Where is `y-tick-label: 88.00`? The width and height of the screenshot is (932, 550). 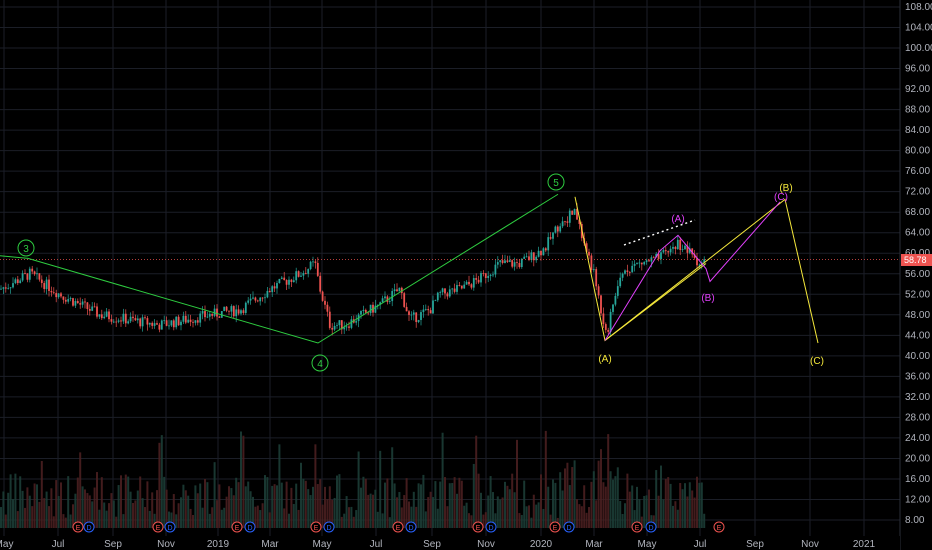
y-tick-label: 88.00 is located at coordinates (917, 110).